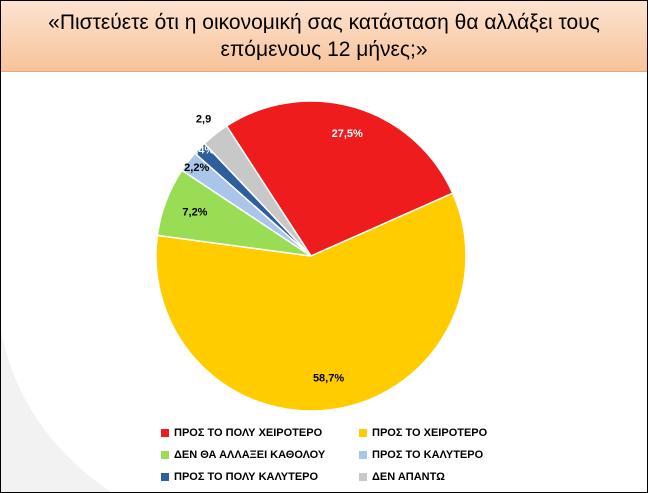 This screenshot has height=493, width=648. Describe the element at coordinates (430, 433) in the screenshot. I see `legend-label: ΠΡΟΣ ΤΟ ΧΕΙΡΟΤΕΡΟ` at that location.